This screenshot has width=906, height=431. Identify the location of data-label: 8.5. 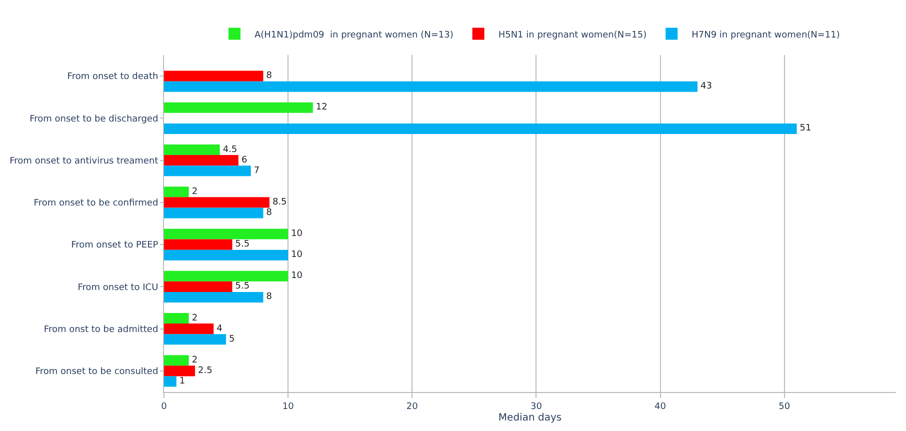
(279, 202).